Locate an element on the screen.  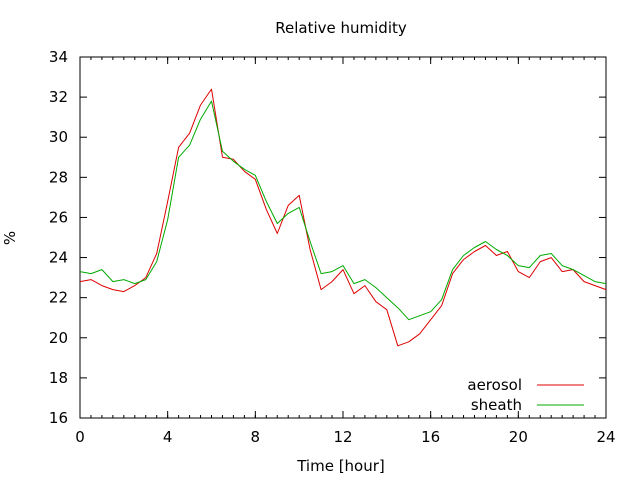
y-tick-label: 16 is located at coordinates (58, 418).